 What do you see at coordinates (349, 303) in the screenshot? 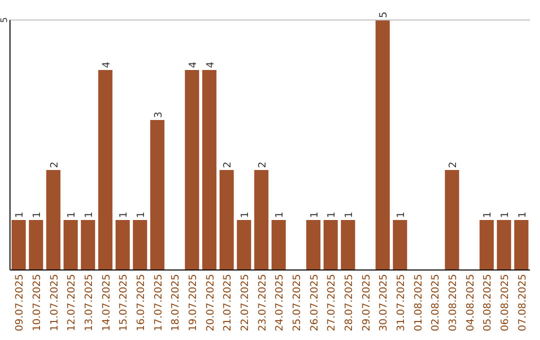
I see `x-tick-label: 28.07.2025` at bounding box center [349, 303].